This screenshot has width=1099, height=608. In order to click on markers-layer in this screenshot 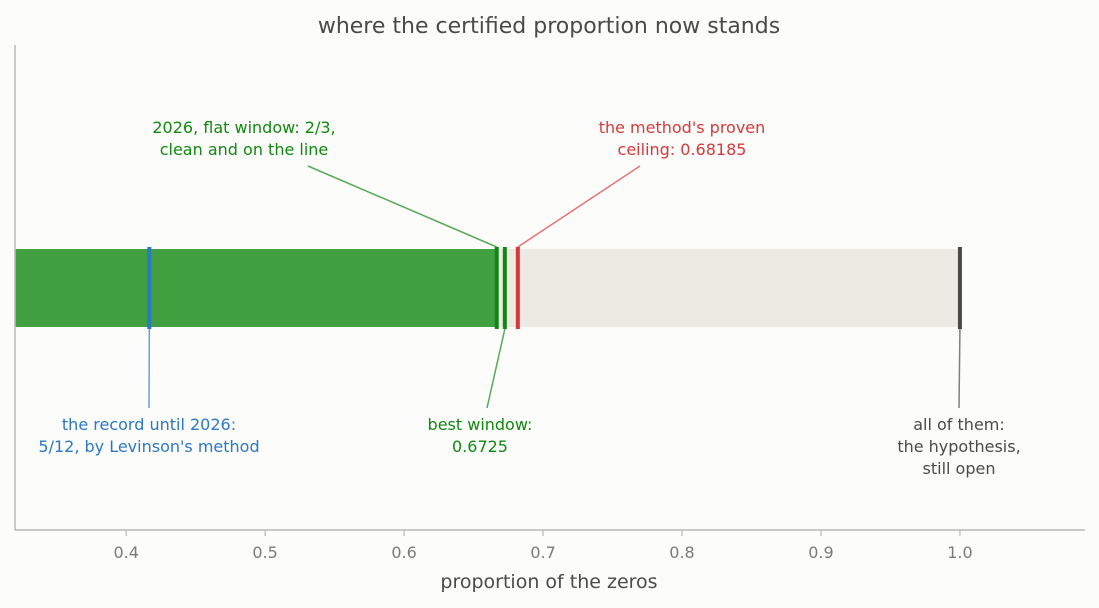, I will do `click(554, 288)`.